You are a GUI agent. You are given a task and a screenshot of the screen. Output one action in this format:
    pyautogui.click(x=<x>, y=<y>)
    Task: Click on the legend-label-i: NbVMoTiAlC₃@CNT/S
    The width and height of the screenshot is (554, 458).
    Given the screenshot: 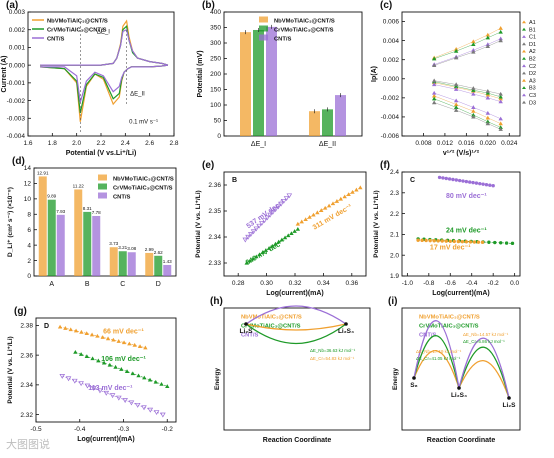 What is the action you would take?
    pyautogui.click(x=449, y=317)
    